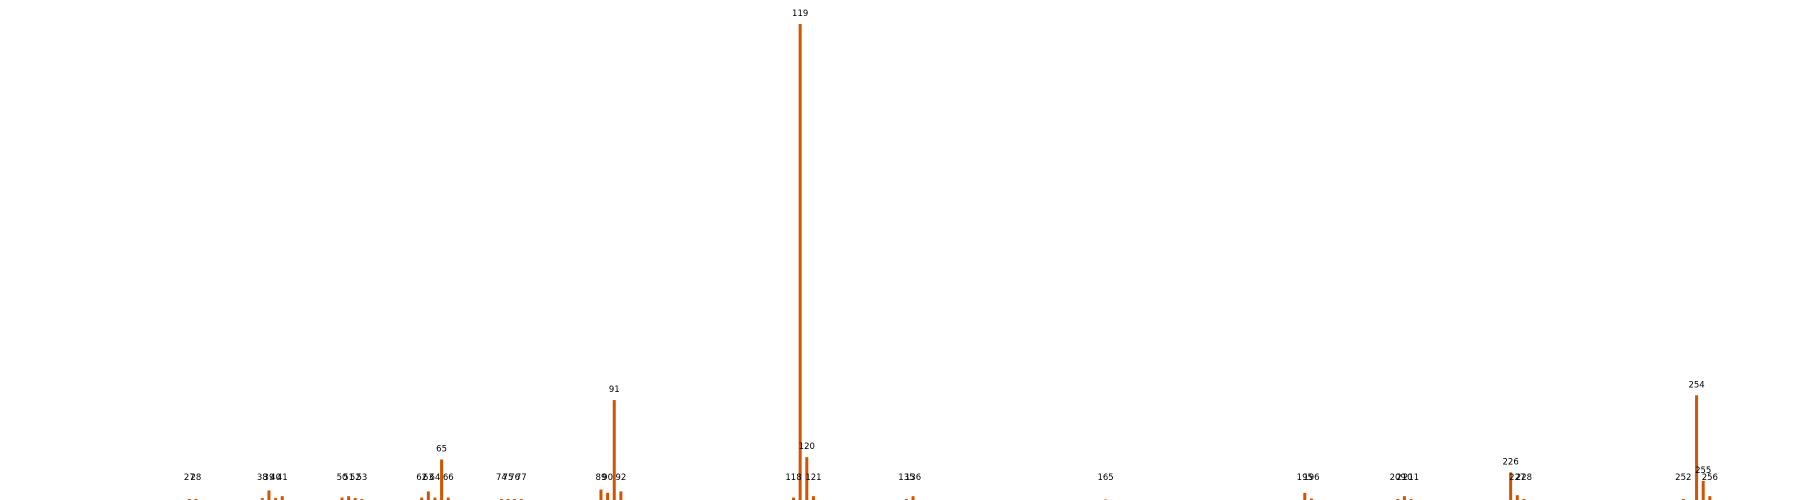  I want to click on peak-label-40: 40, so click(275, 478).